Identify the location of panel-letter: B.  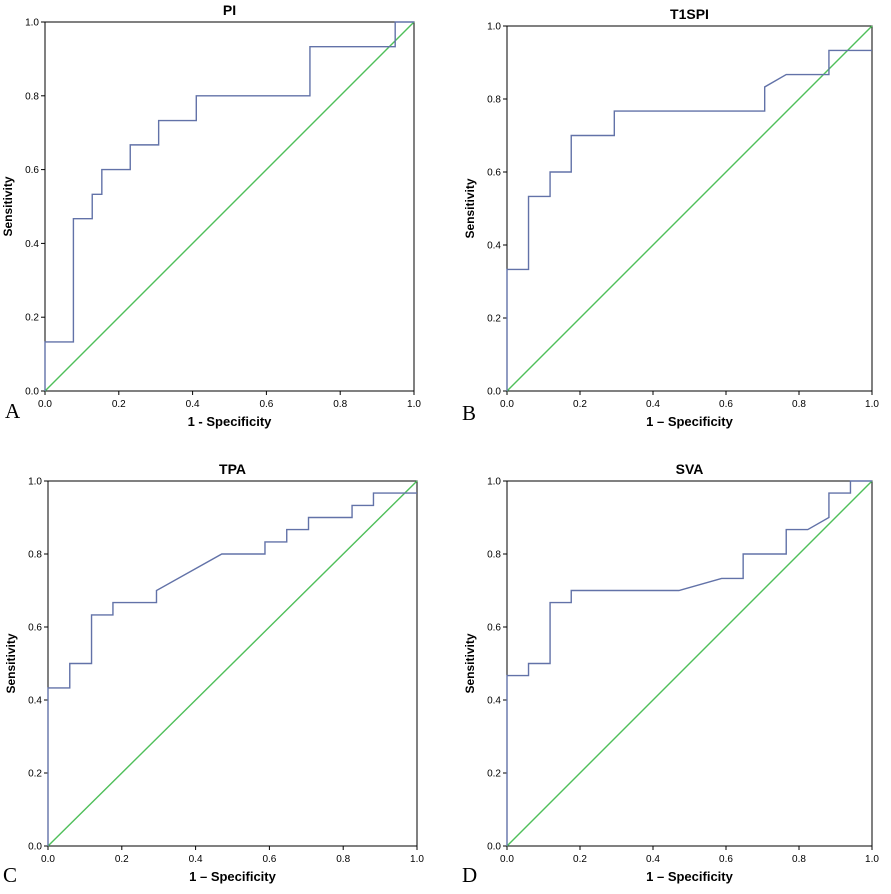
(469, 413).